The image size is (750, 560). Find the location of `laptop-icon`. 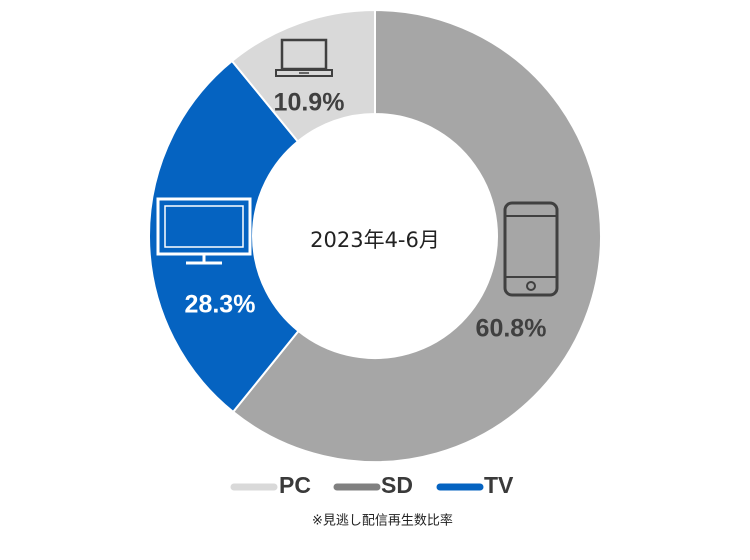

laptop-icon is located at coordinates (304, 57).